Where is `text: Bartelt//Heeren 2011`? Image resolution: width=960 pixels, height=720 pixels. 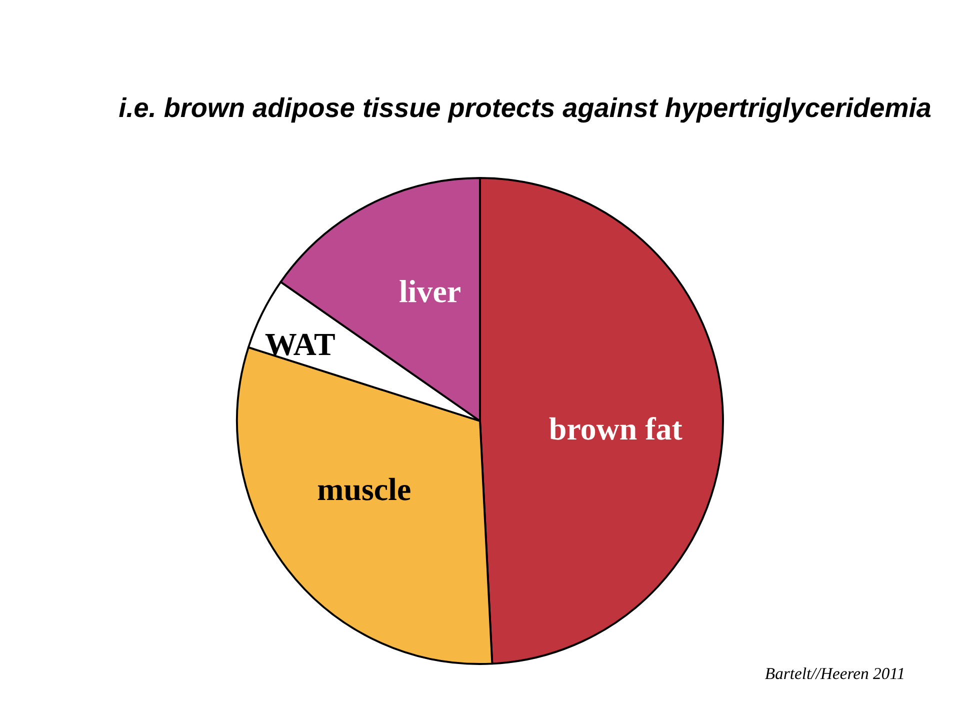 text: Bartelt//Heeren 2011 is located at coordinates (834, 673).